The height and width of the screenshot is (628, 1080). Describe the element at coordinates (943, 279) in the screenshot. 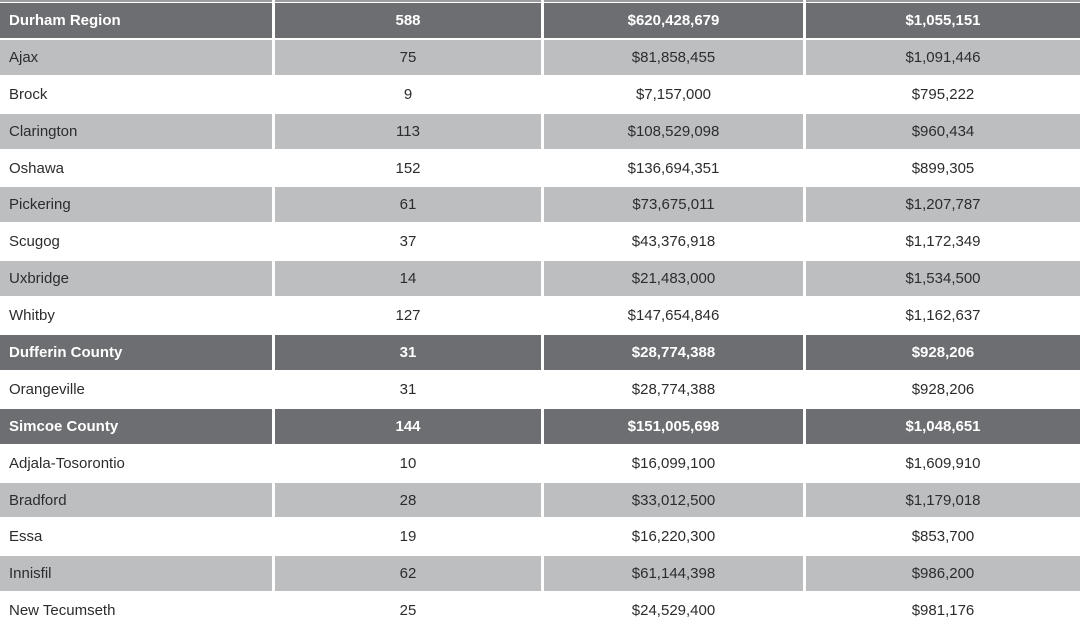

I see `average-price-cell: $1,534,500` at that location.